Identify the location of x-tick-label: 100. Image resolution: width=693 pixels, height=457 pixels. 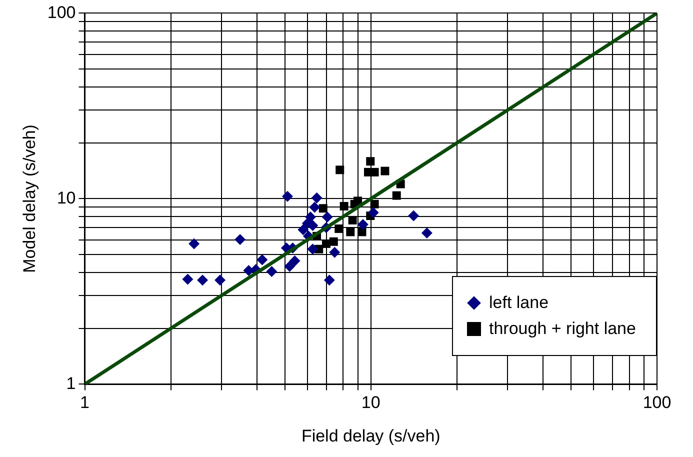
(657, 402).